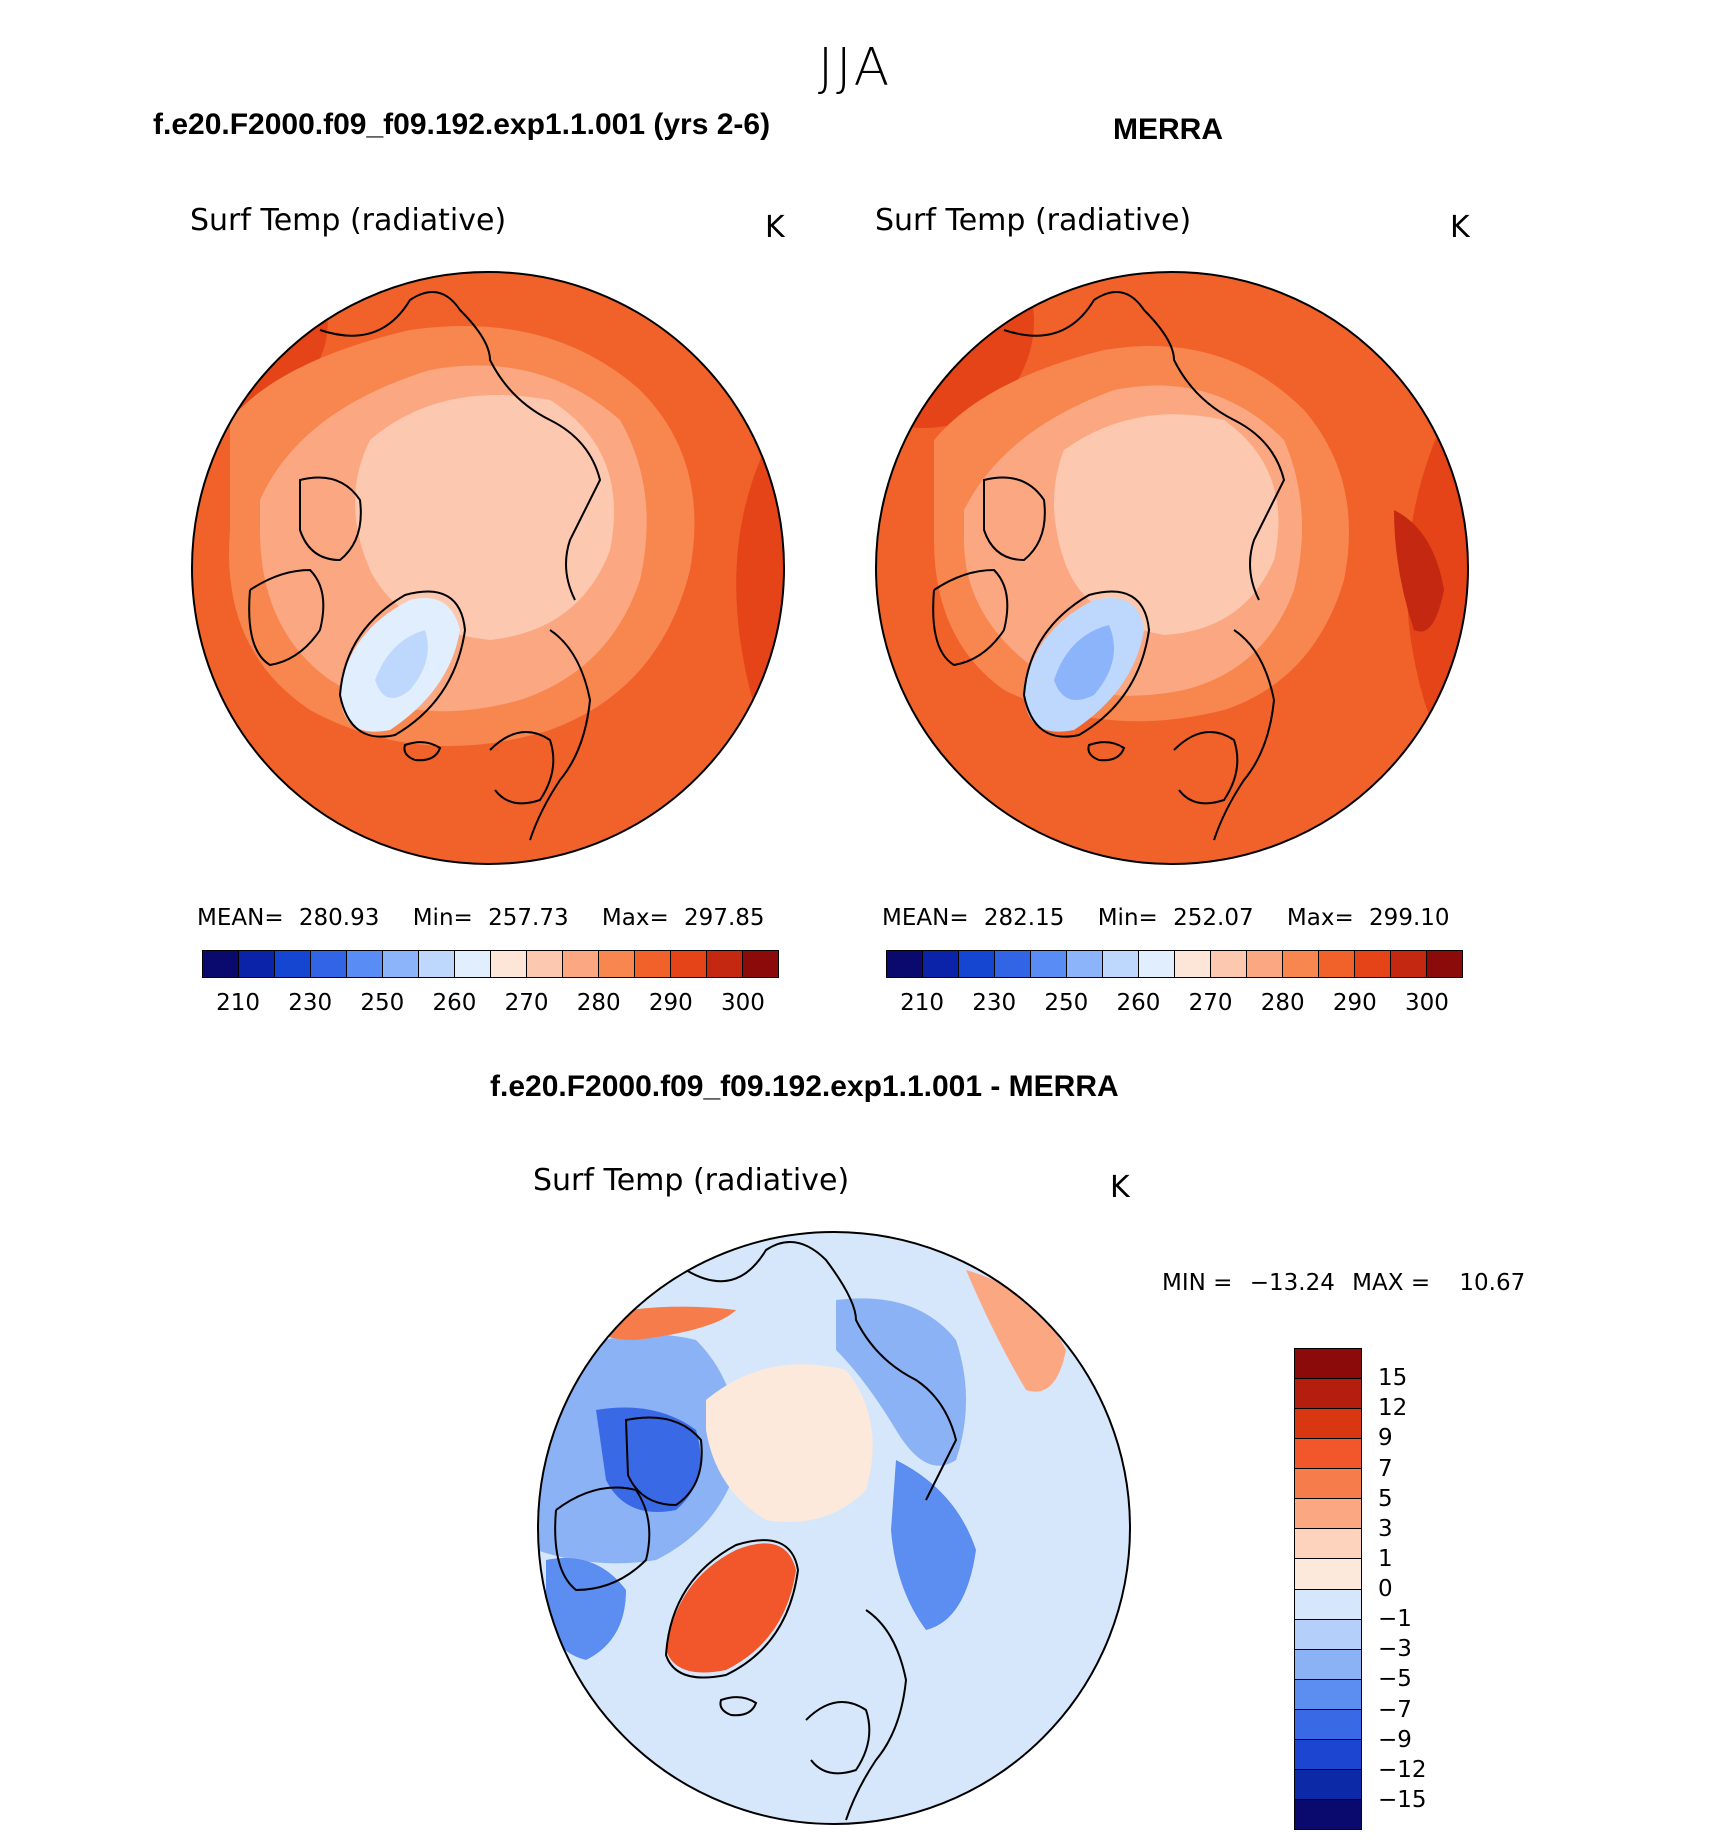 The image size is (1710, 1840). I want to click on obs-stats: MEAN= 282.15 Min= 252.07 Max= 299.10, so click(1166, 918).